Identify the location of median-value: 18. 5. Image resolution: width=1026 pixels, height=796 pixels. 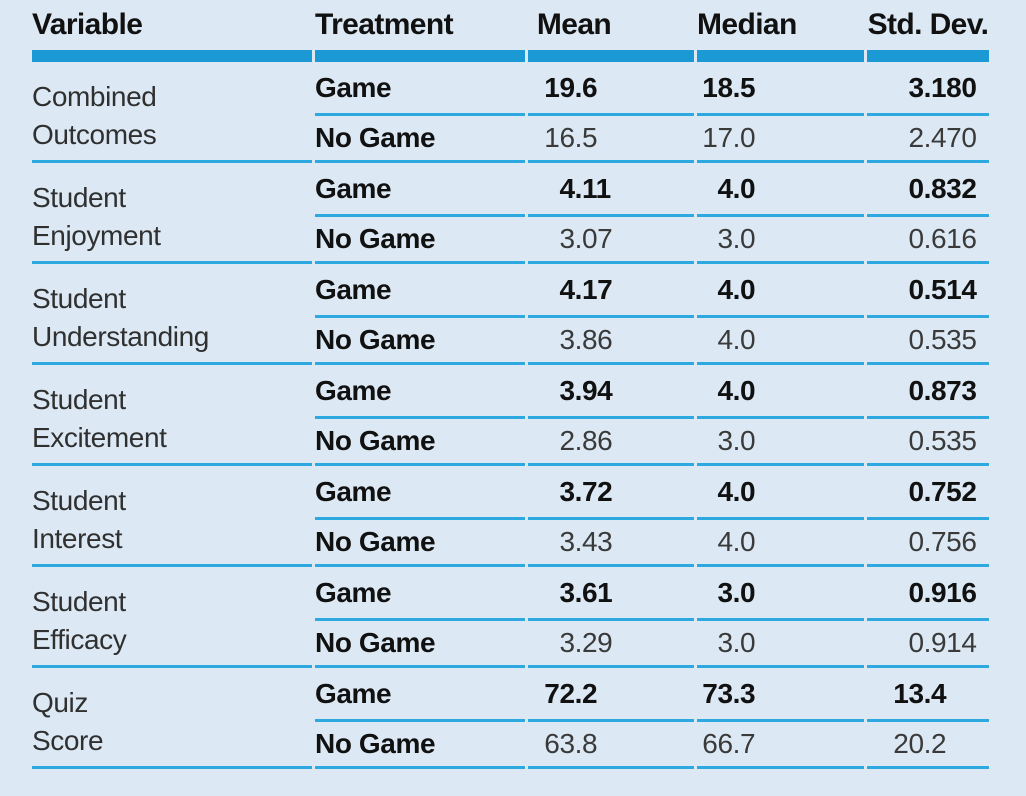
(780, 89).